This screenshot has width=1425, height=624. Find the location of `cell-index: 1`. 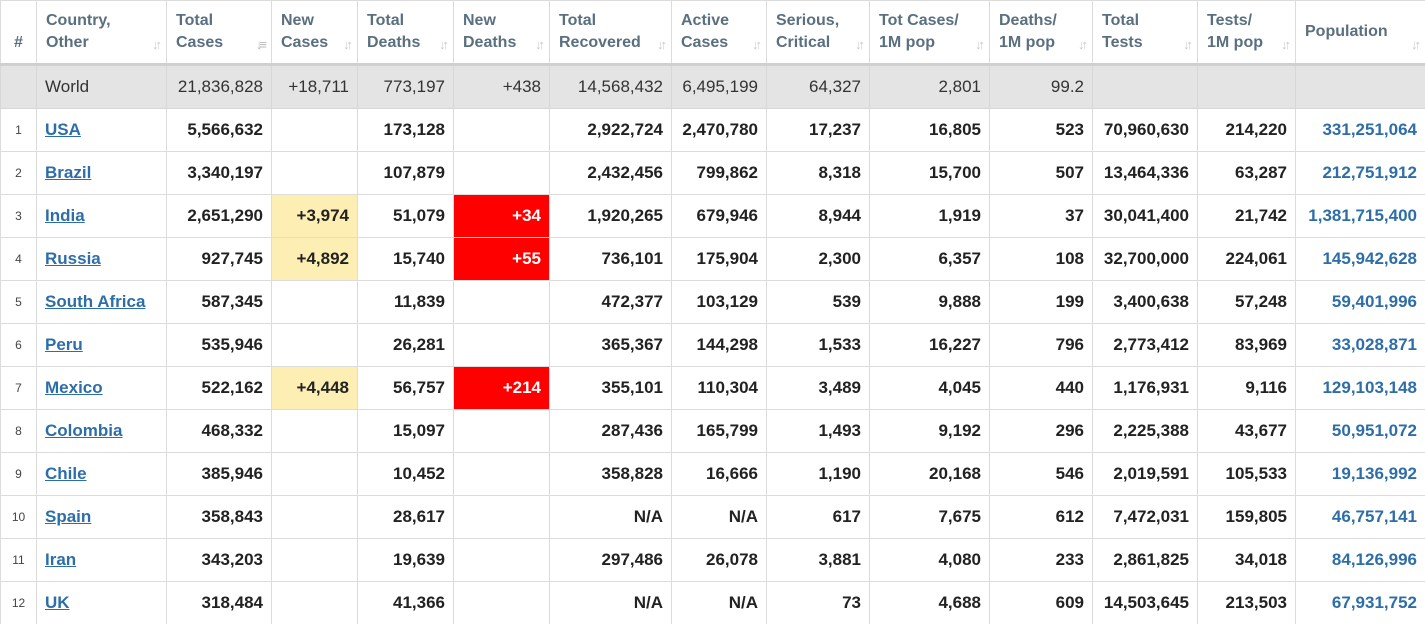

cell-index: 1 is located at coordinates (18, 130).